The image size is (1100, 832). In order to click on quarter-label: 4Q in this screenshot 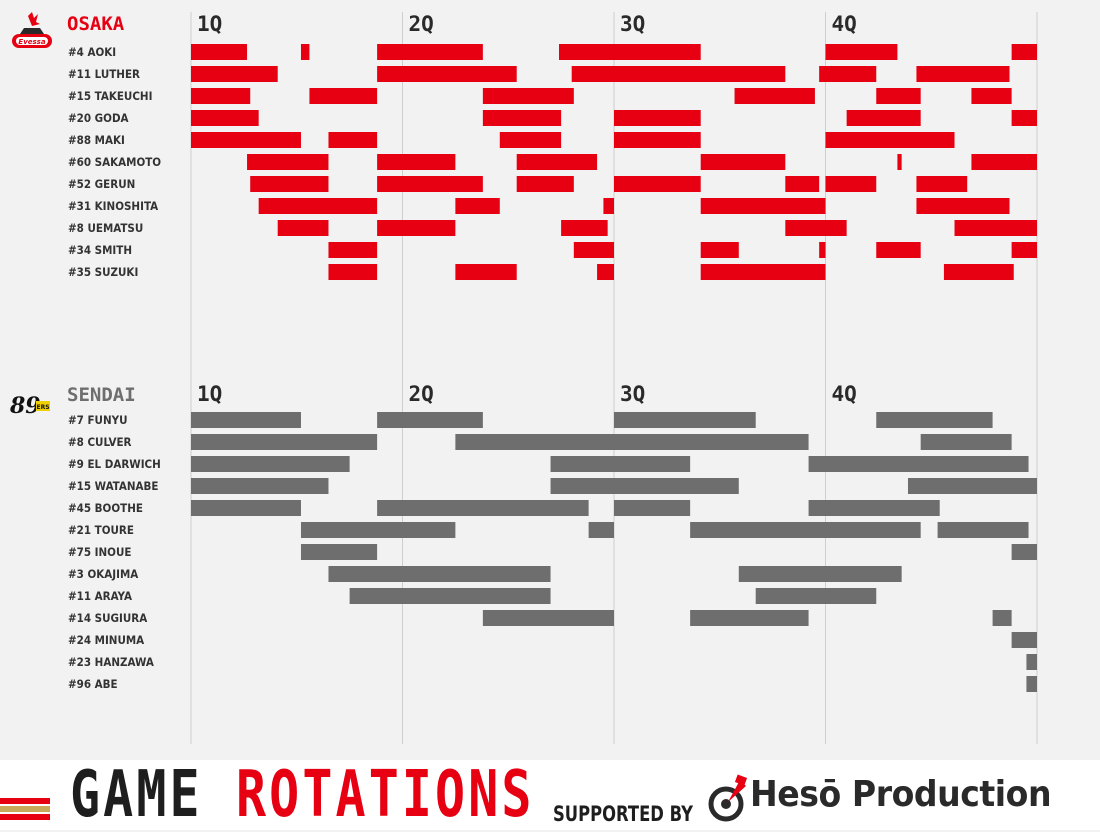, I will do `click(844, 24)`.